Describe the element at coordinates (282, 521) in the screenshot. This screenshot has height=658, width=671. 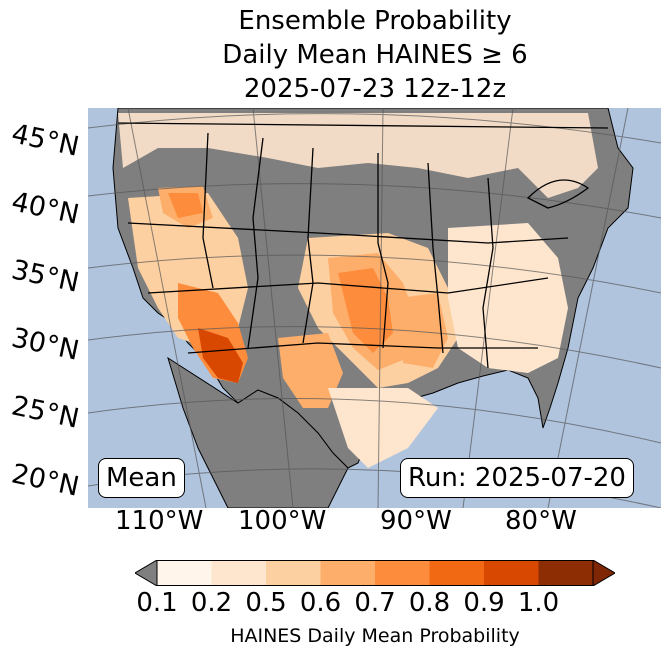
I see `lon-label: 100°W` at that location.